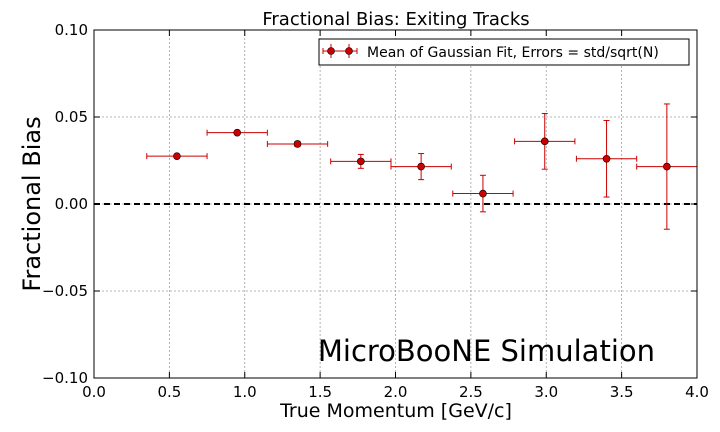  What do you see at coordinates (622, 392) in the screenshot?
I see `x-tick-label: 3.5` at bounding box center [622, 392].